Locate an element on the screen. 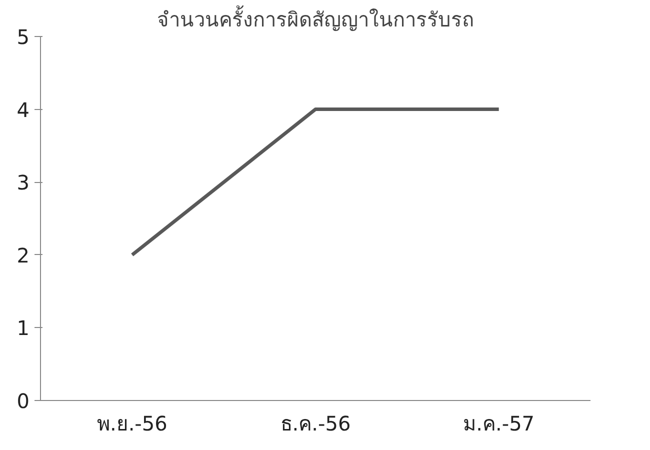 This screenshot has height=450, width=650. x-tick-label: พ.ย.-56 is located at coordinates (132, 424).